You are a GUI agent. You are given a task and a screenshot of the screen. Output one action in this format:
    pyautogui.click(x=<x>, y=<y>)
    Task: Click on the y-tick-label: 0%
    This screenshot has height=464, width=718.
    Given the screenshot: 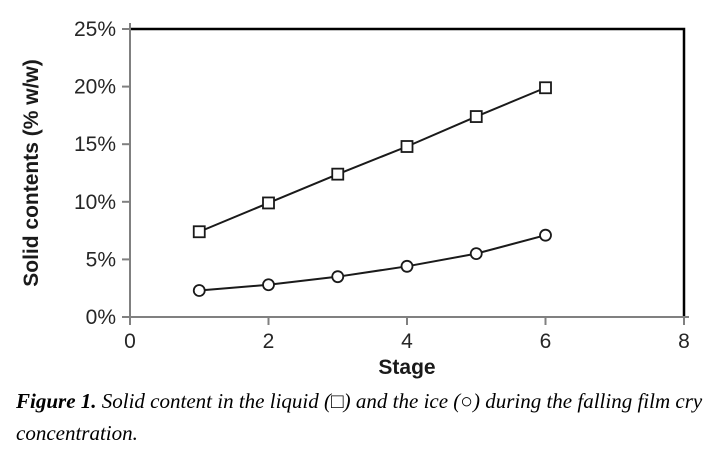 What is the action you would take?
    pyautogui.click(x=101, y=317)
    